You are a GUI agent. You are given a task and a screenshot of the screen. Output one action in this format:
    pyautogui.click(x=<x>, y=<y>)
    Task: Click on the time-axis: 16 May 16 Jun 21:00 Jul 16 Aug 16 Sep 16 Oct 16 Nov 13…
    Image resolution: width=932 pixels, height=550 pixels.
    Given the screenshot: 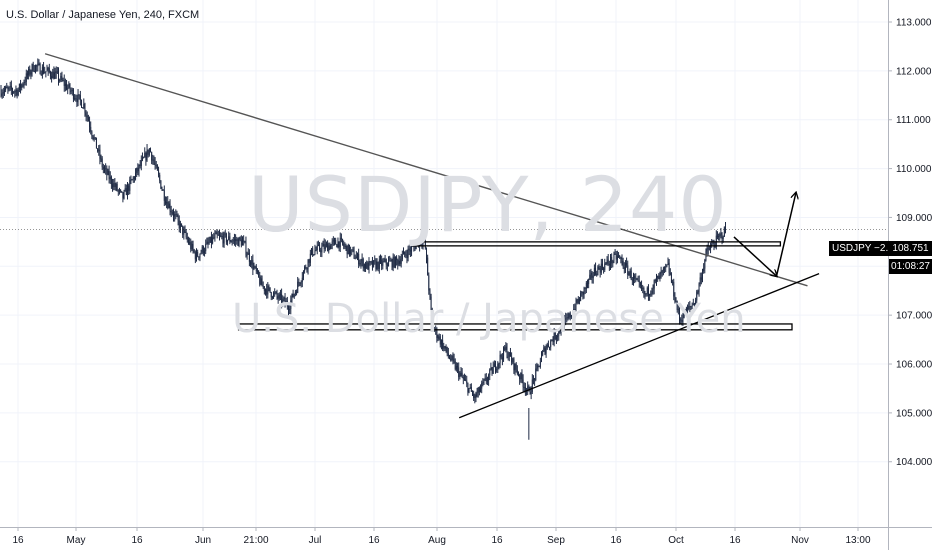 What is the action you would take?
    pyautogui.click(x=466, y=536)
    